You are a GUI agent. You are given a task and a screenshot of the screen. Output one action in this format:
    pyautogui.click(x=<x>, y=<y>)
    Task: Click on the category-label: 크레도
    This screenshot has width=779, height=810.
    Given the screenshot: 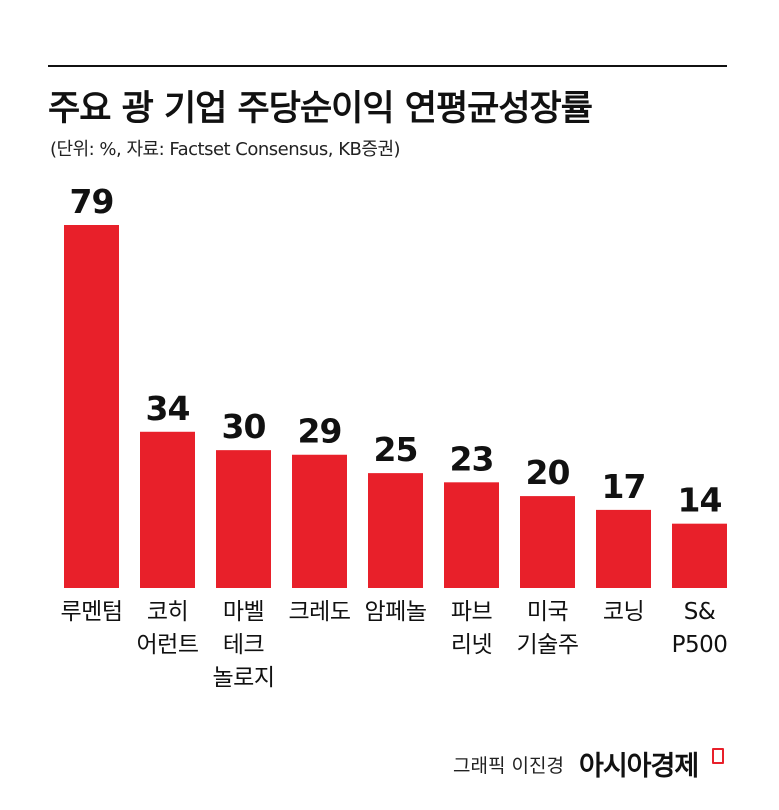 What is the action you would take?
    pyautogui.click(x=319, y=612)
    